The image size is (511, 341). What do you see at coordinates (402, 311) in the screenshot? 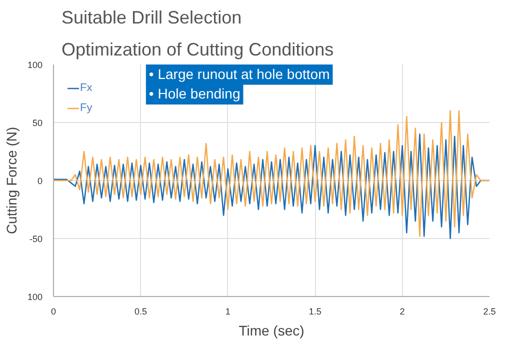
I see `x-tick-label: 2` at bounding box center [402, 311].